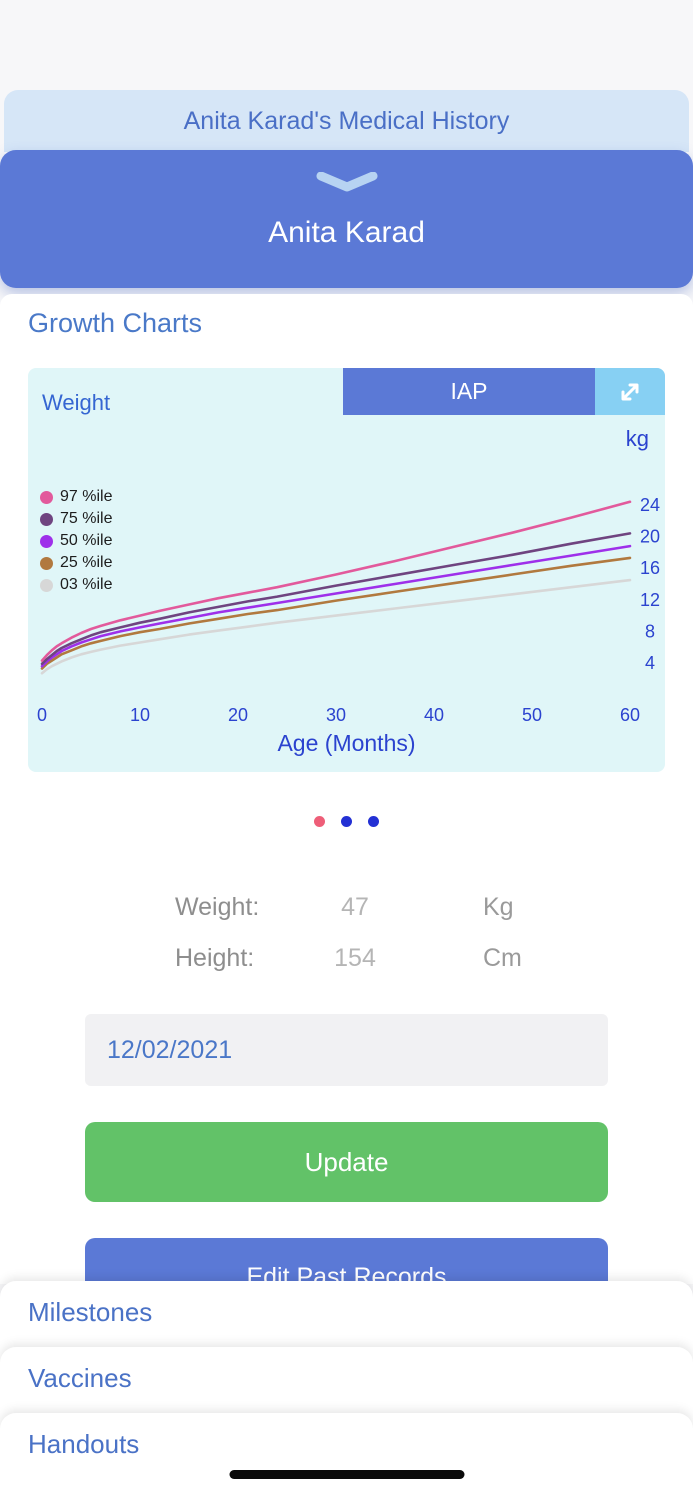  What do you see at coordinates (650, 568) in the screenshot?
I see `y-tick-label: 16` at bounding box center [650, 568].